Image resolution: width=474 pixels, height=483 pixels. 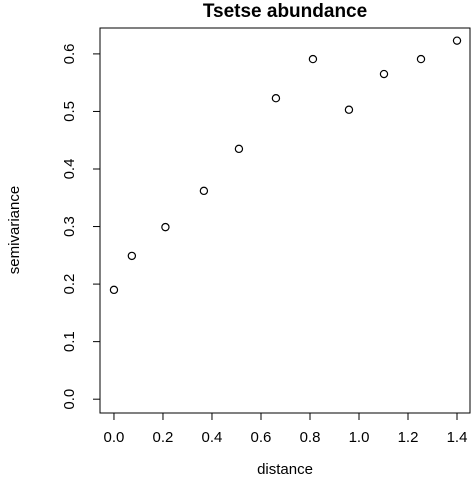 What do you see at coordinates (285, 469) in the screenshot?
I see `x-axis-title: distance` at bounding box center [285, 469].